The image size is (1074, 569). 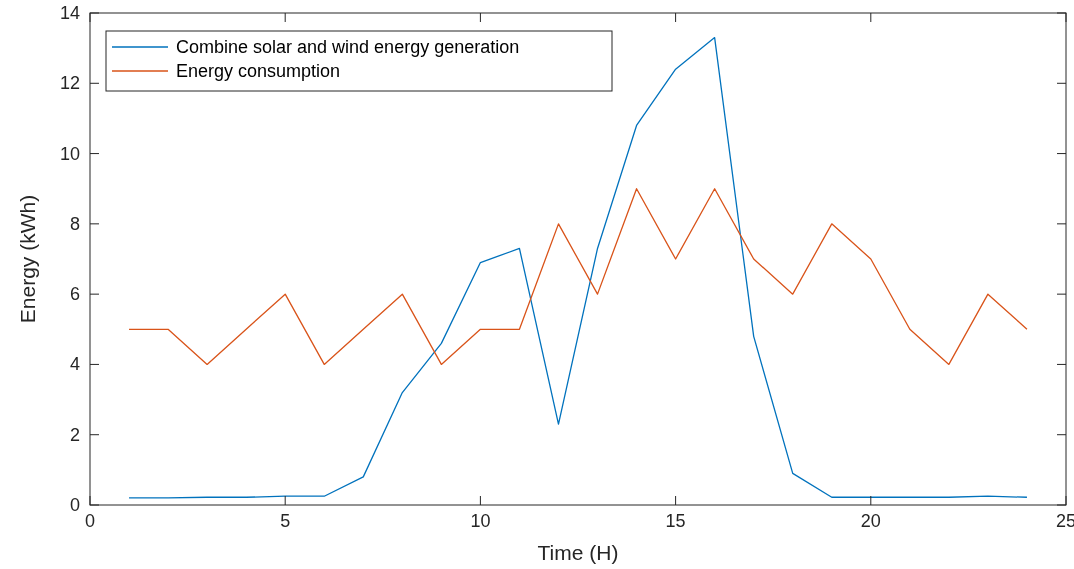 What do you see at coordinates (27, 259) in the screenshot?
I see `y-axis-title: Energy (kWh)` at bounding box center [27, 259].